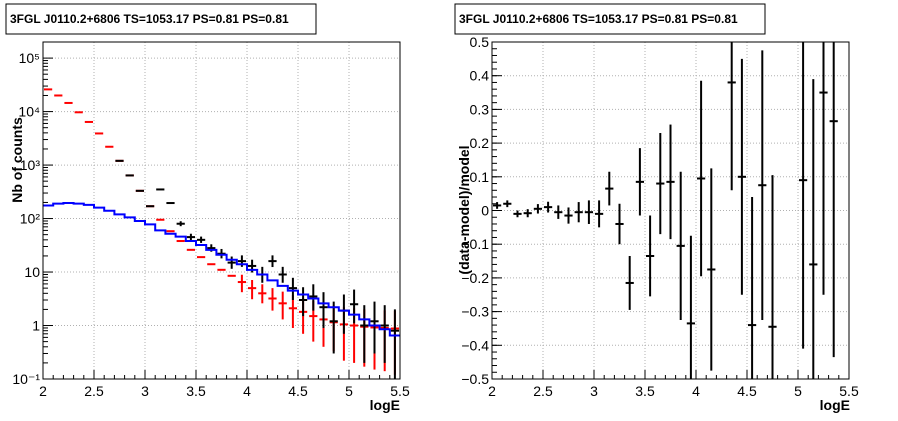 The width and height of the screenshot is (898, 421). What do you see at coordinates (480, 42) in the screenshot?
I see `y-tick-label: 0.5` at bounding box center [480, 42].